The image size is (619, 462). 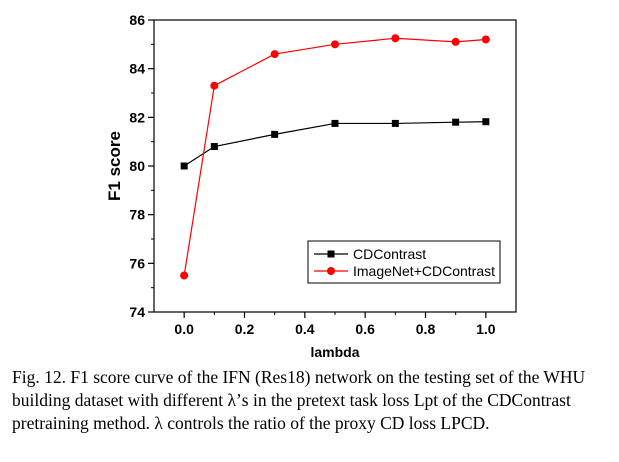 What do you see at coordinates (486, 329) in the screenshot?
I see `x-tick-label: 1.0` at bounding box center [486, 329].